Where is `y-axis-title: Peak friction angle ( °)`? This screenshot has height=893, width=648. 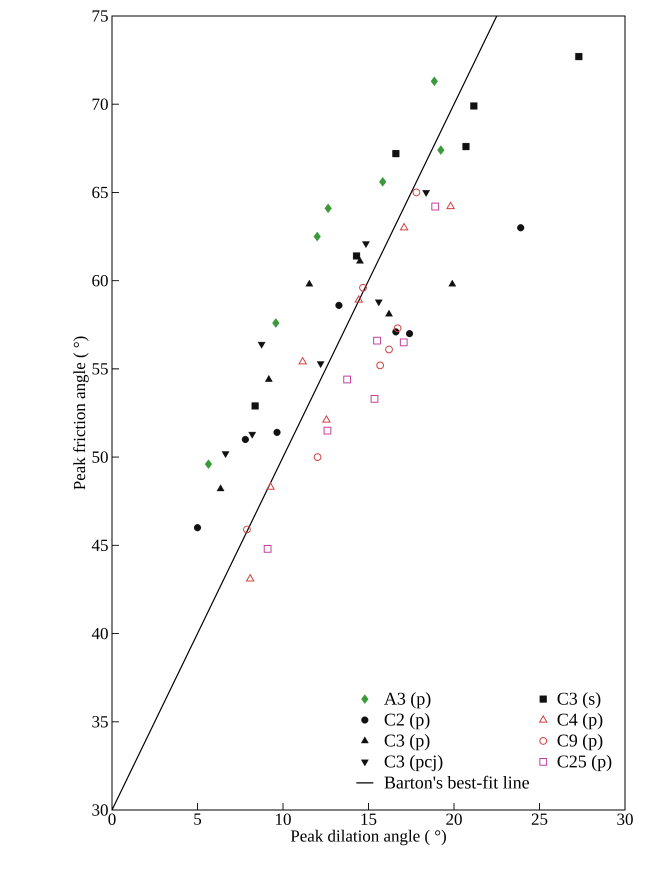 y-axis-title: Peak friction angle ( °) is located at coordinates (81, 413).